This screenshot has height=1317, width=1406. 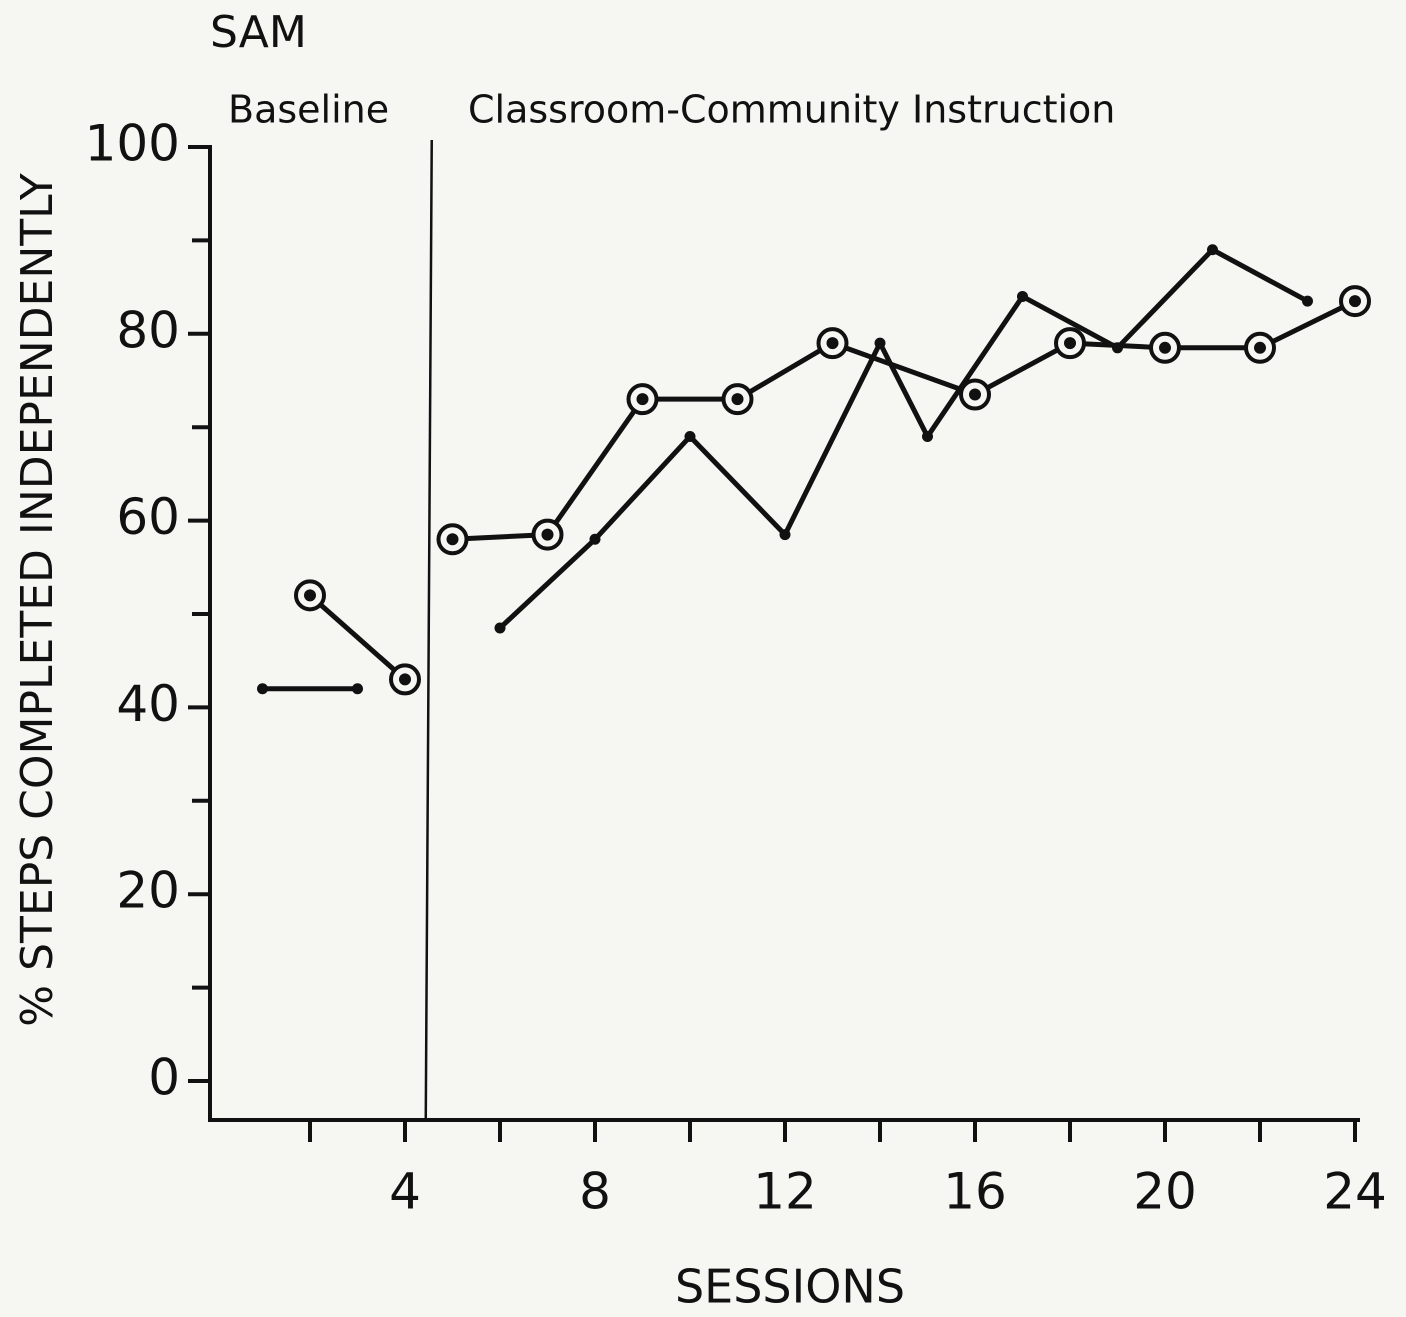 I want to click on y-tick-label: 20, so click(x=148, y=891).